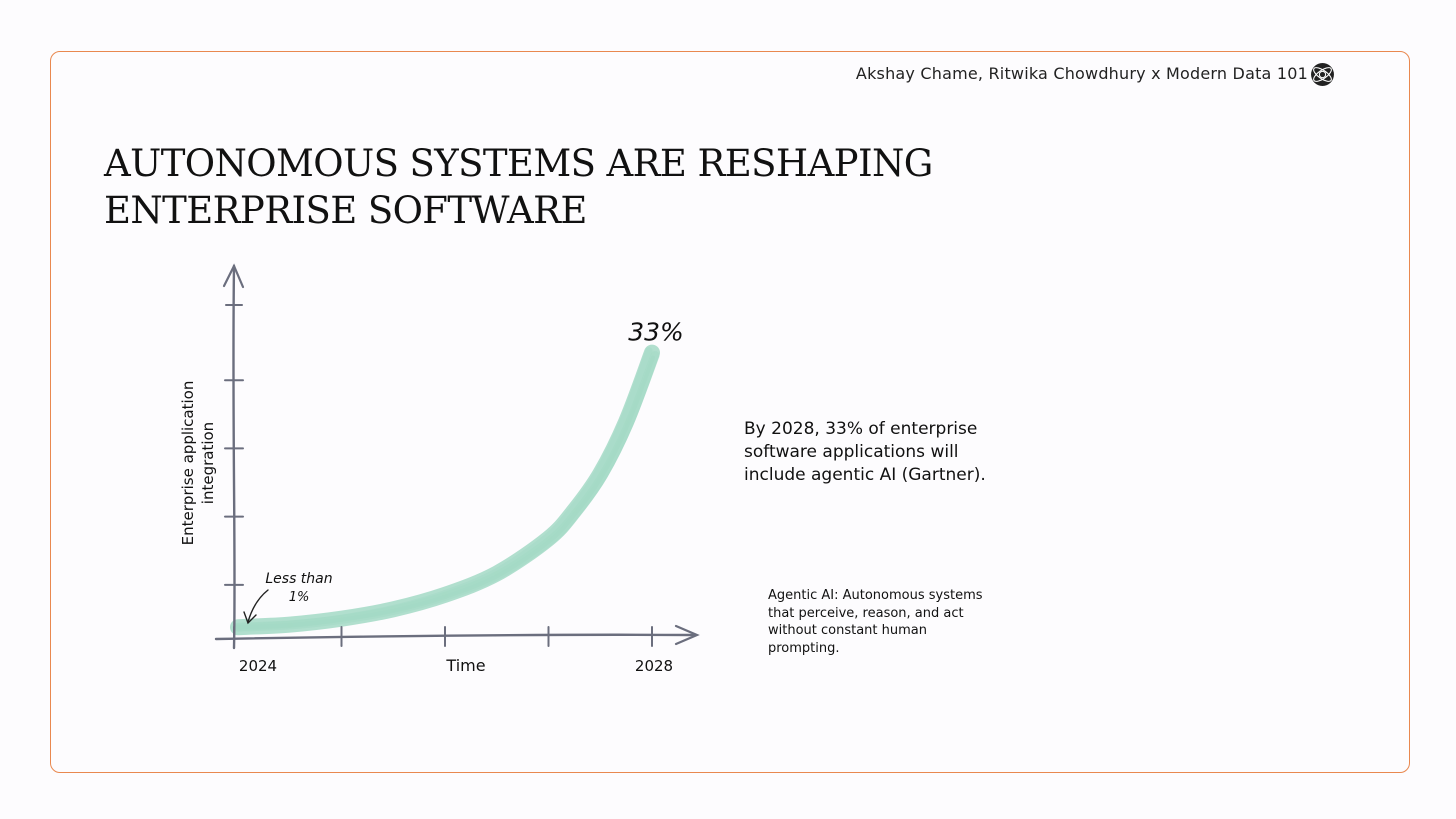  What do you see at coordinates (656, 332) in the screenshot?
I see `end-value-label: 33%` at bounding box center [656, 332].